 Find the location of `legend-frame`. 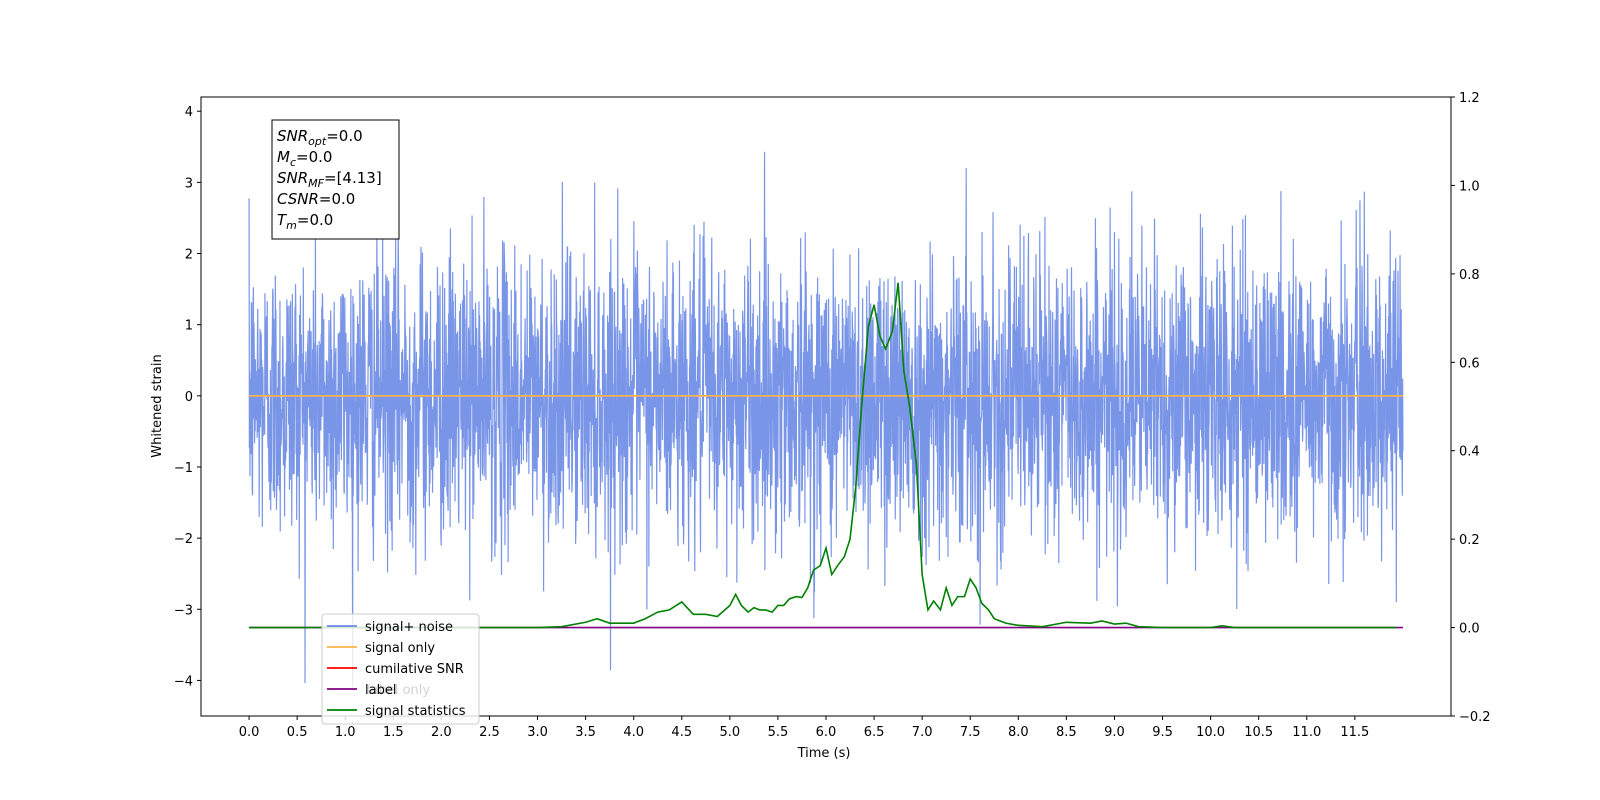

legend-frame is located at coordinates (400, 669).